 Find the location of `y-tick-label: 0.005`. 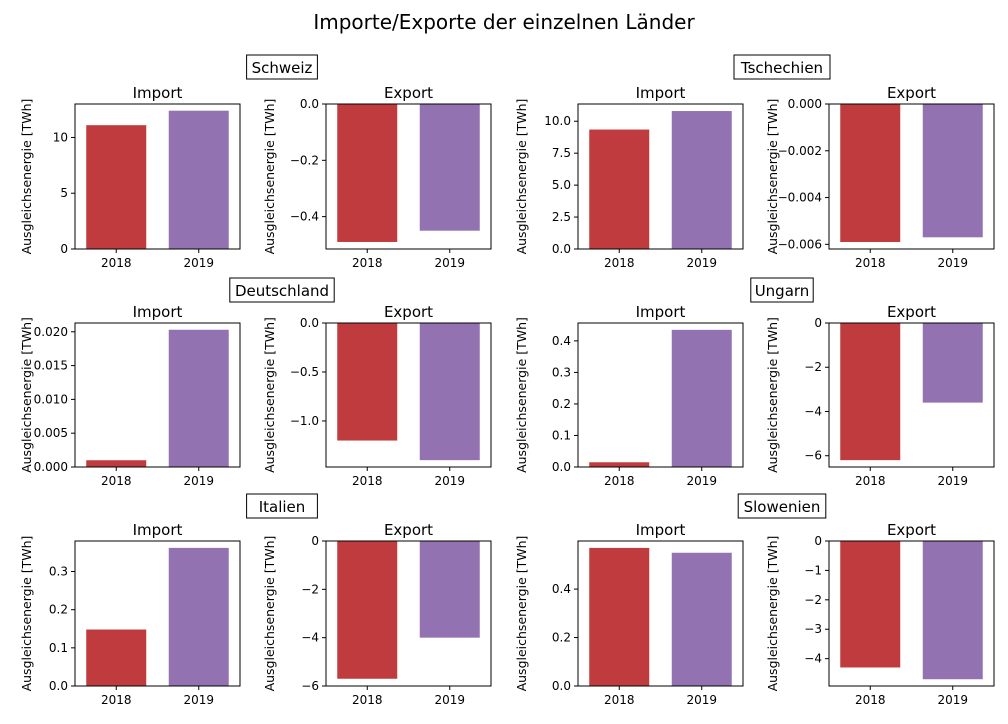

y-tick-label: 0.005 is located at coordinates (51, 433).